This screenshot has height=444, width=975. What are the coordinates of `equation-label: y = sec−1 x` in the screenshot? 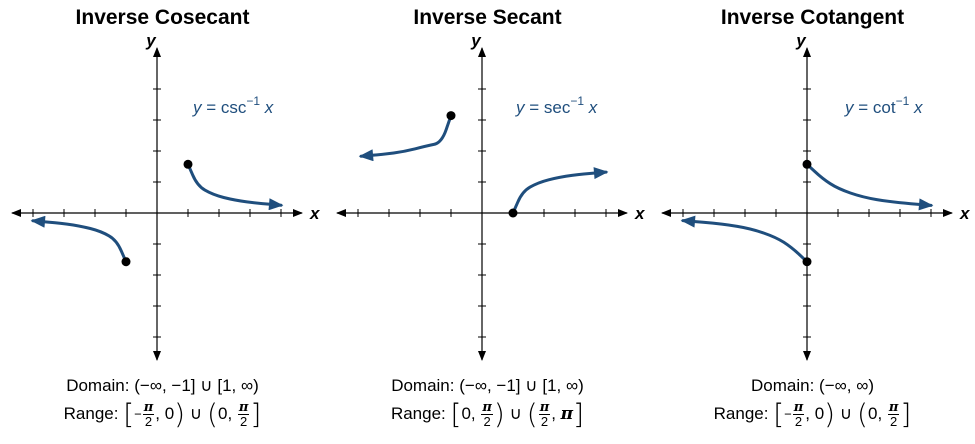 It's located at (556, 105).